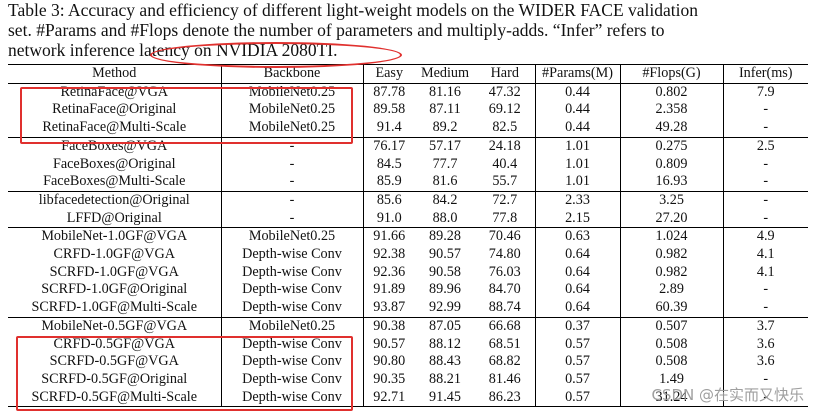  I want to click on cell-flops: 0.802, so click(671, 92).